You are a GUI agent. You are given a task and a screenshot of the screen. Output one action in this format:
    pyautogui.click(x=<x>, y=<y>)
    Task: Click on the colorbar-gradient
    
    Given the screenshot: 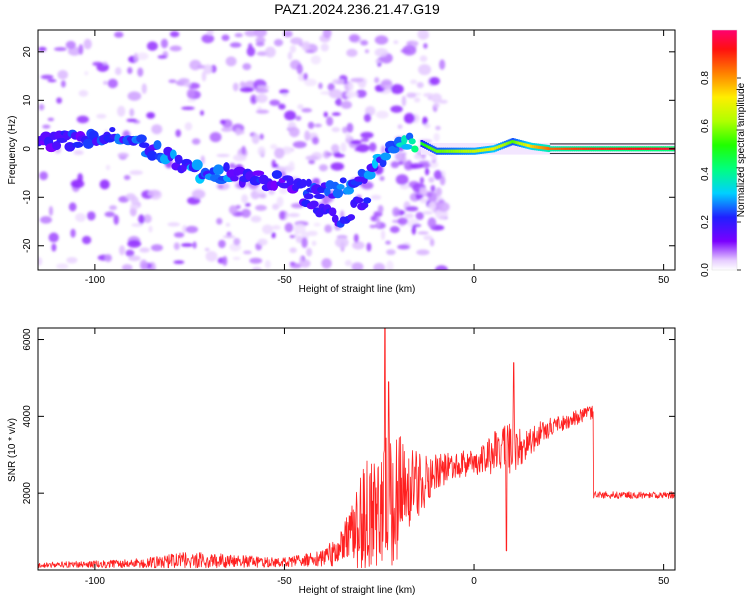 What is the action you would take?
    pyautogui.click(x=724, y=150)
    